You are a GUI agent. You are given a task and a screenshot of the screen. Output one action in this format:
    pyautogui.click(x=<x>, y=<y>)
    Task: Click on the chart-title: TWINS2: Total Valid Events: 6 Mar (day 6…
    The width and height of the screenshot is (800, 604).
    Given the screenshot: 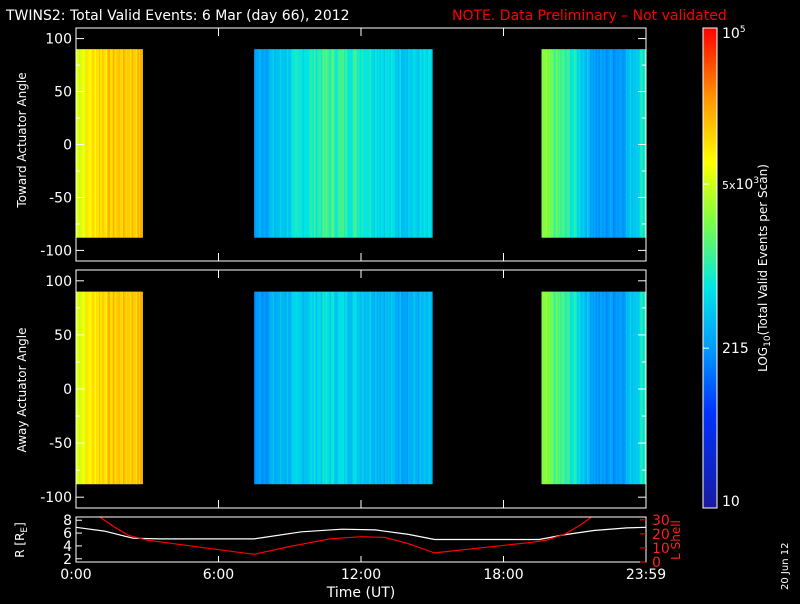 What is the action you would take?
    pyautogui.click(x=177, y=16)
    